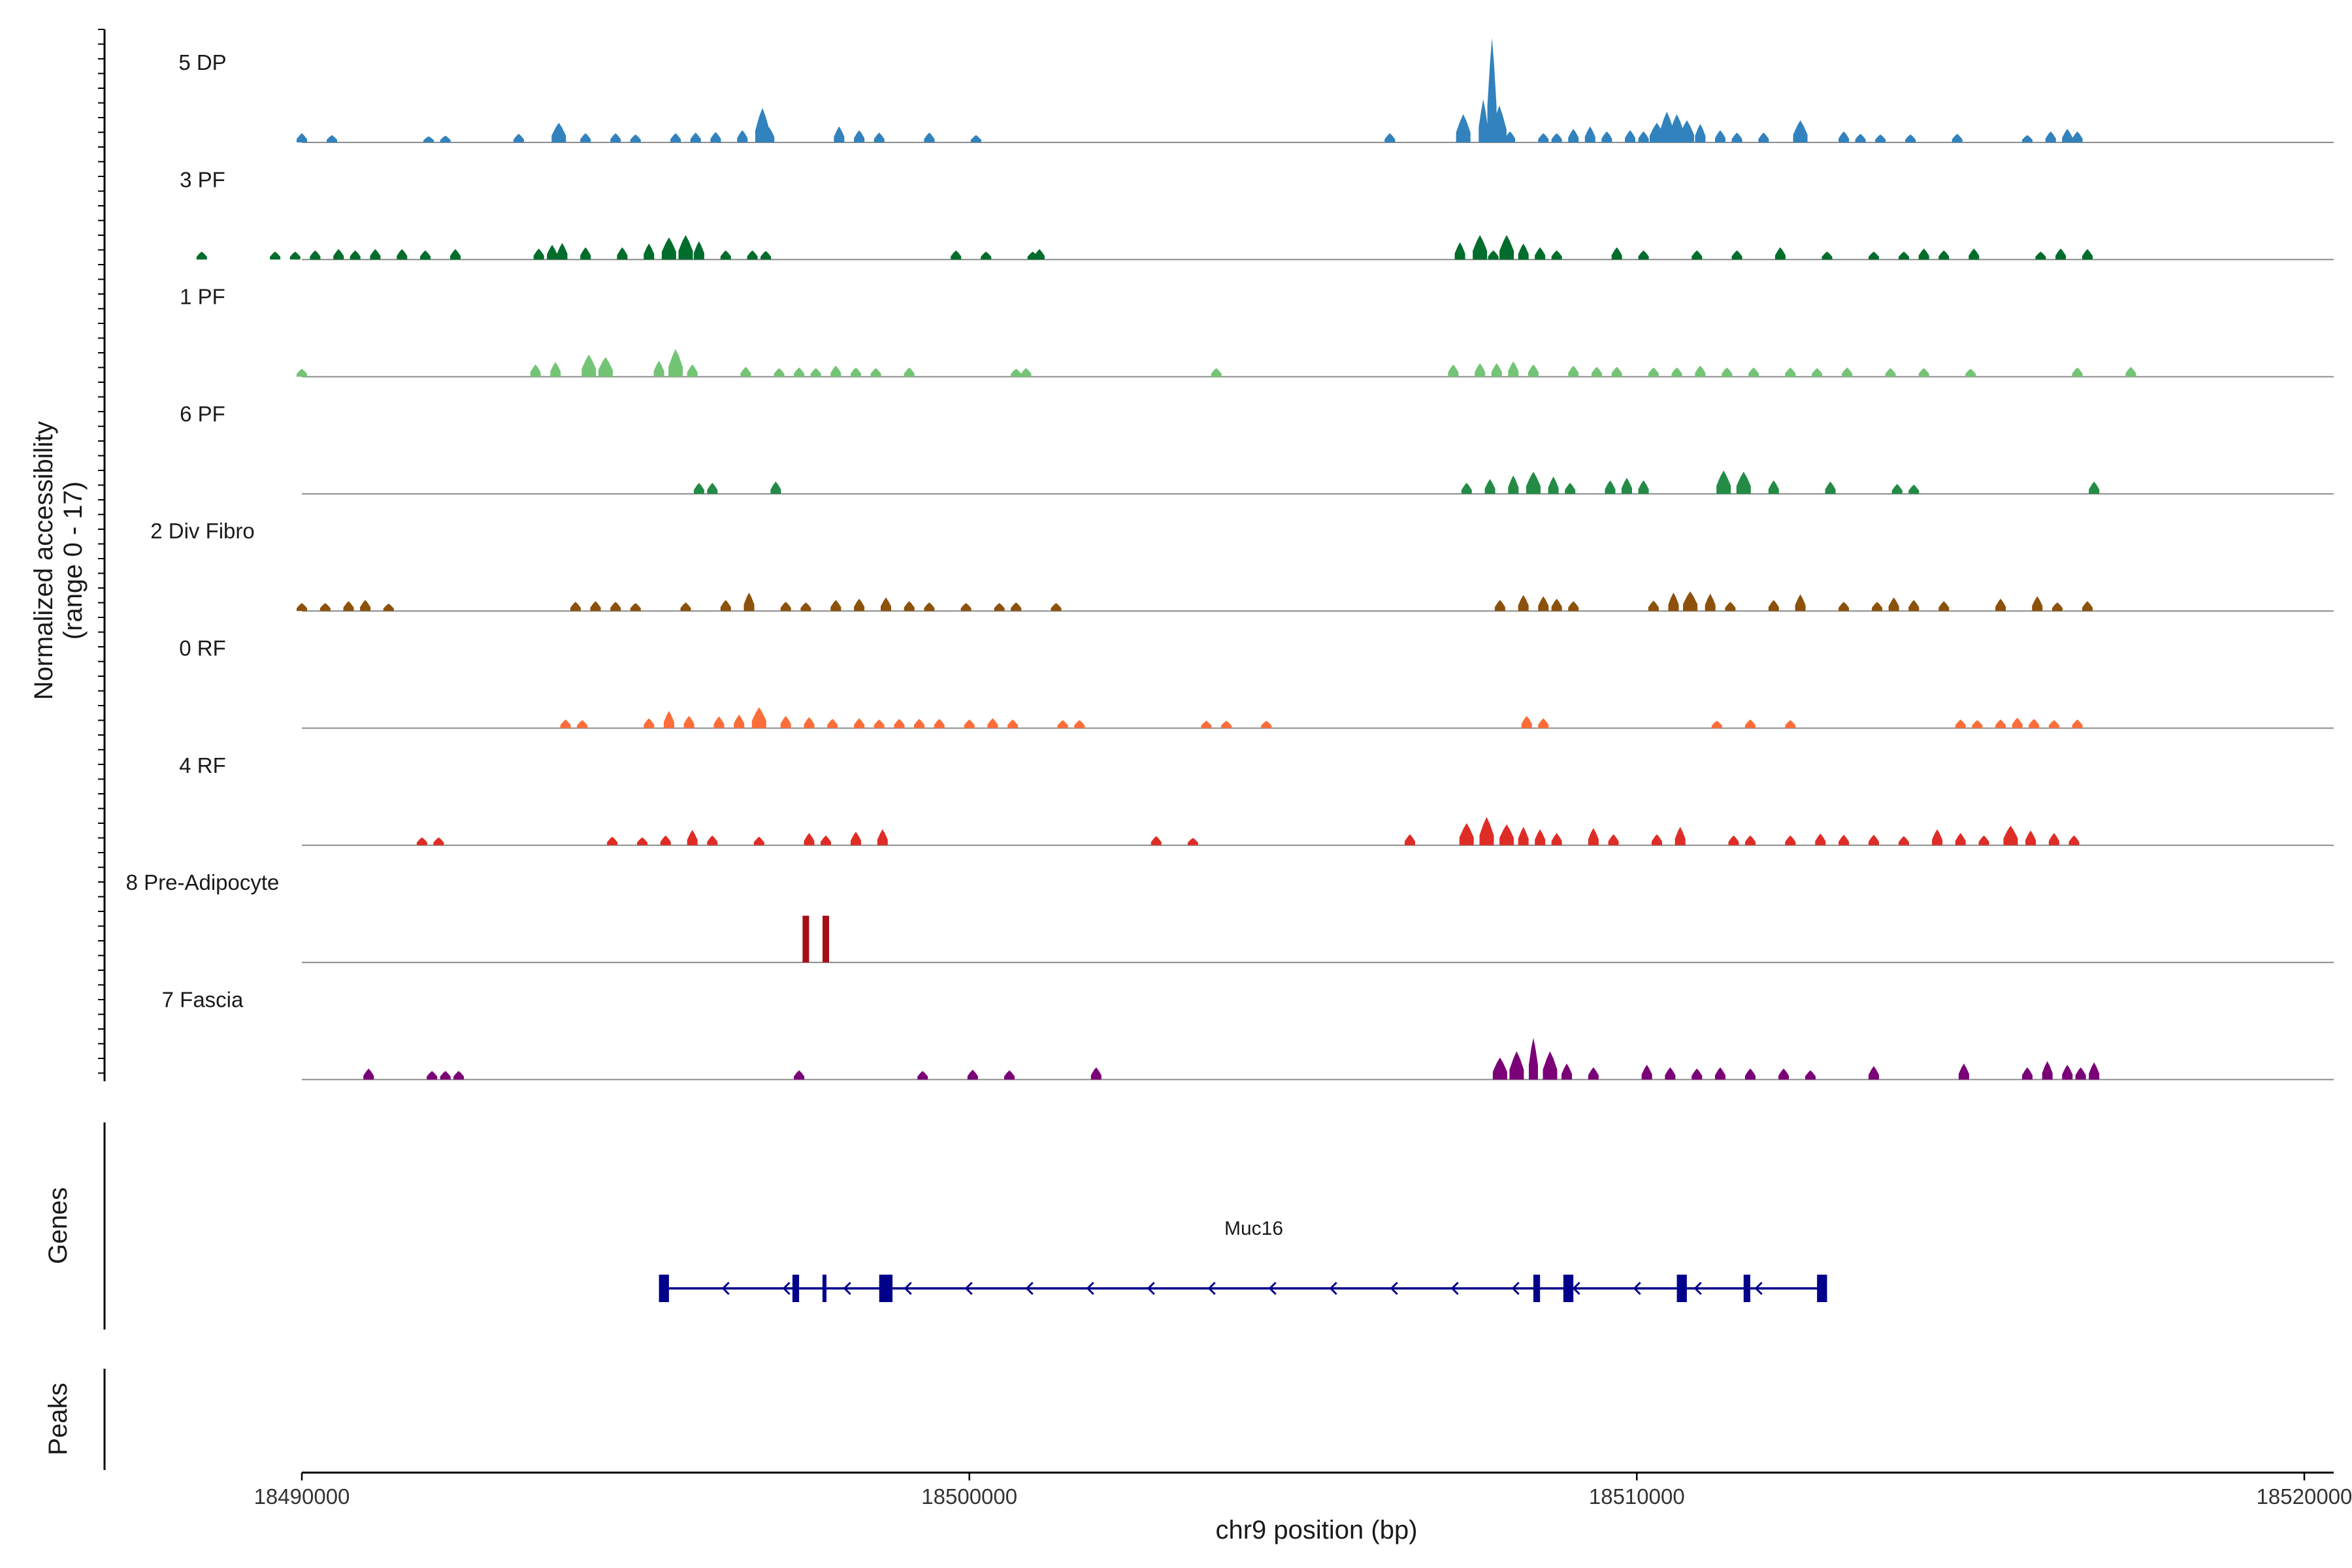 This screenshot has height=1568, width=2352. What do you see at coordinates (1637, 1496) in the screenshot?
I see `x-tick-label: 18510000` at bounding box center [1637, 1496].